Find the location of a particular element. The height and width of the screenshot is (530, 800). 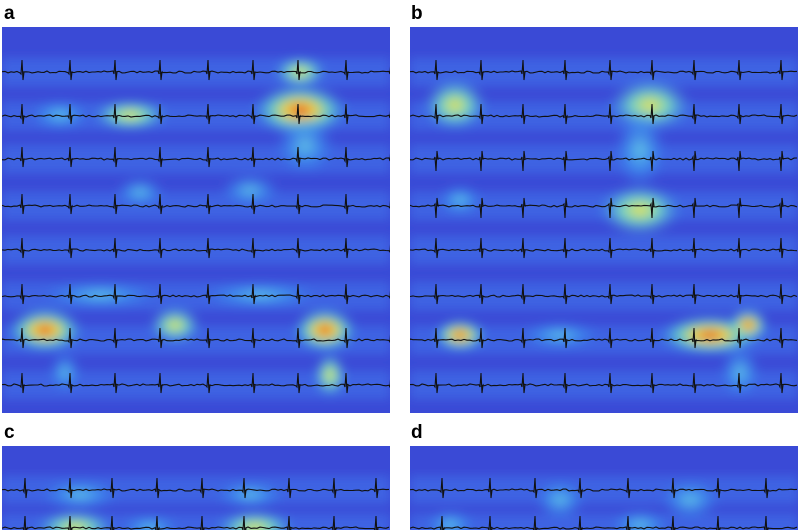

panel-label: a is located at coordinates (9, 13).